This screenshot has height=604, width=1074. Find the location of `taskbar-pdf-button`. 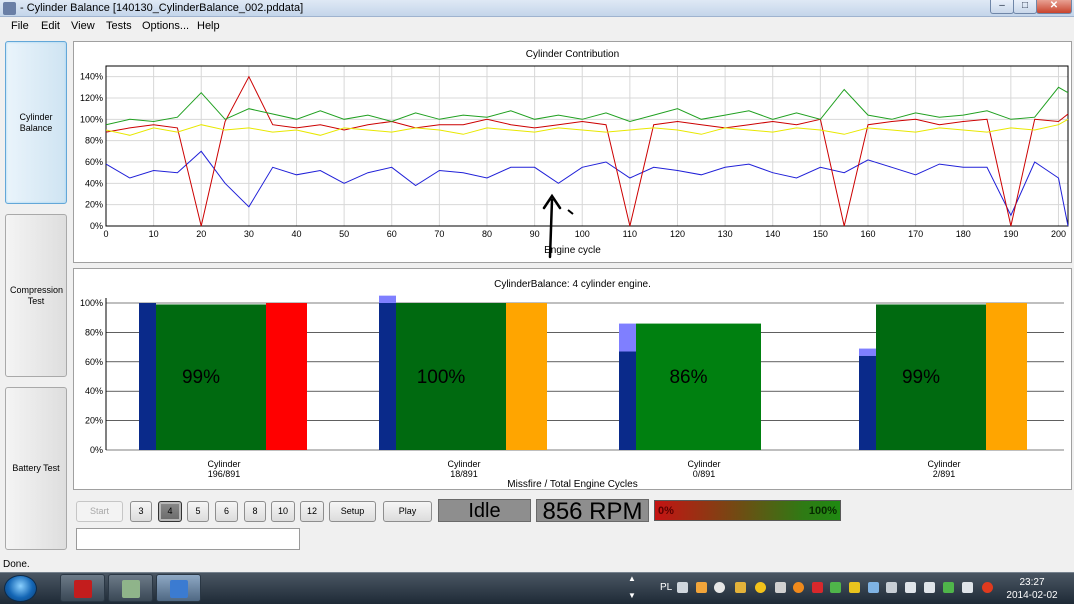

taskbar-pdf-button is located at coordinates (82, 588).